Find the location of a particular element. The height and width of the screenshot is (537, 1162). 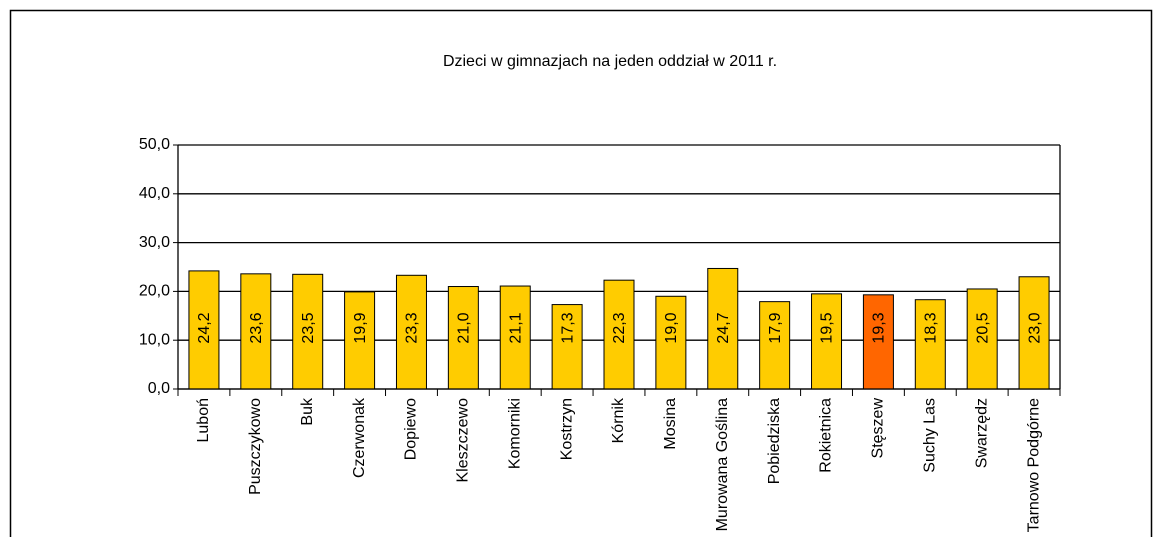

x-tick-label: Kórnik is located at coordinates (618, 420).